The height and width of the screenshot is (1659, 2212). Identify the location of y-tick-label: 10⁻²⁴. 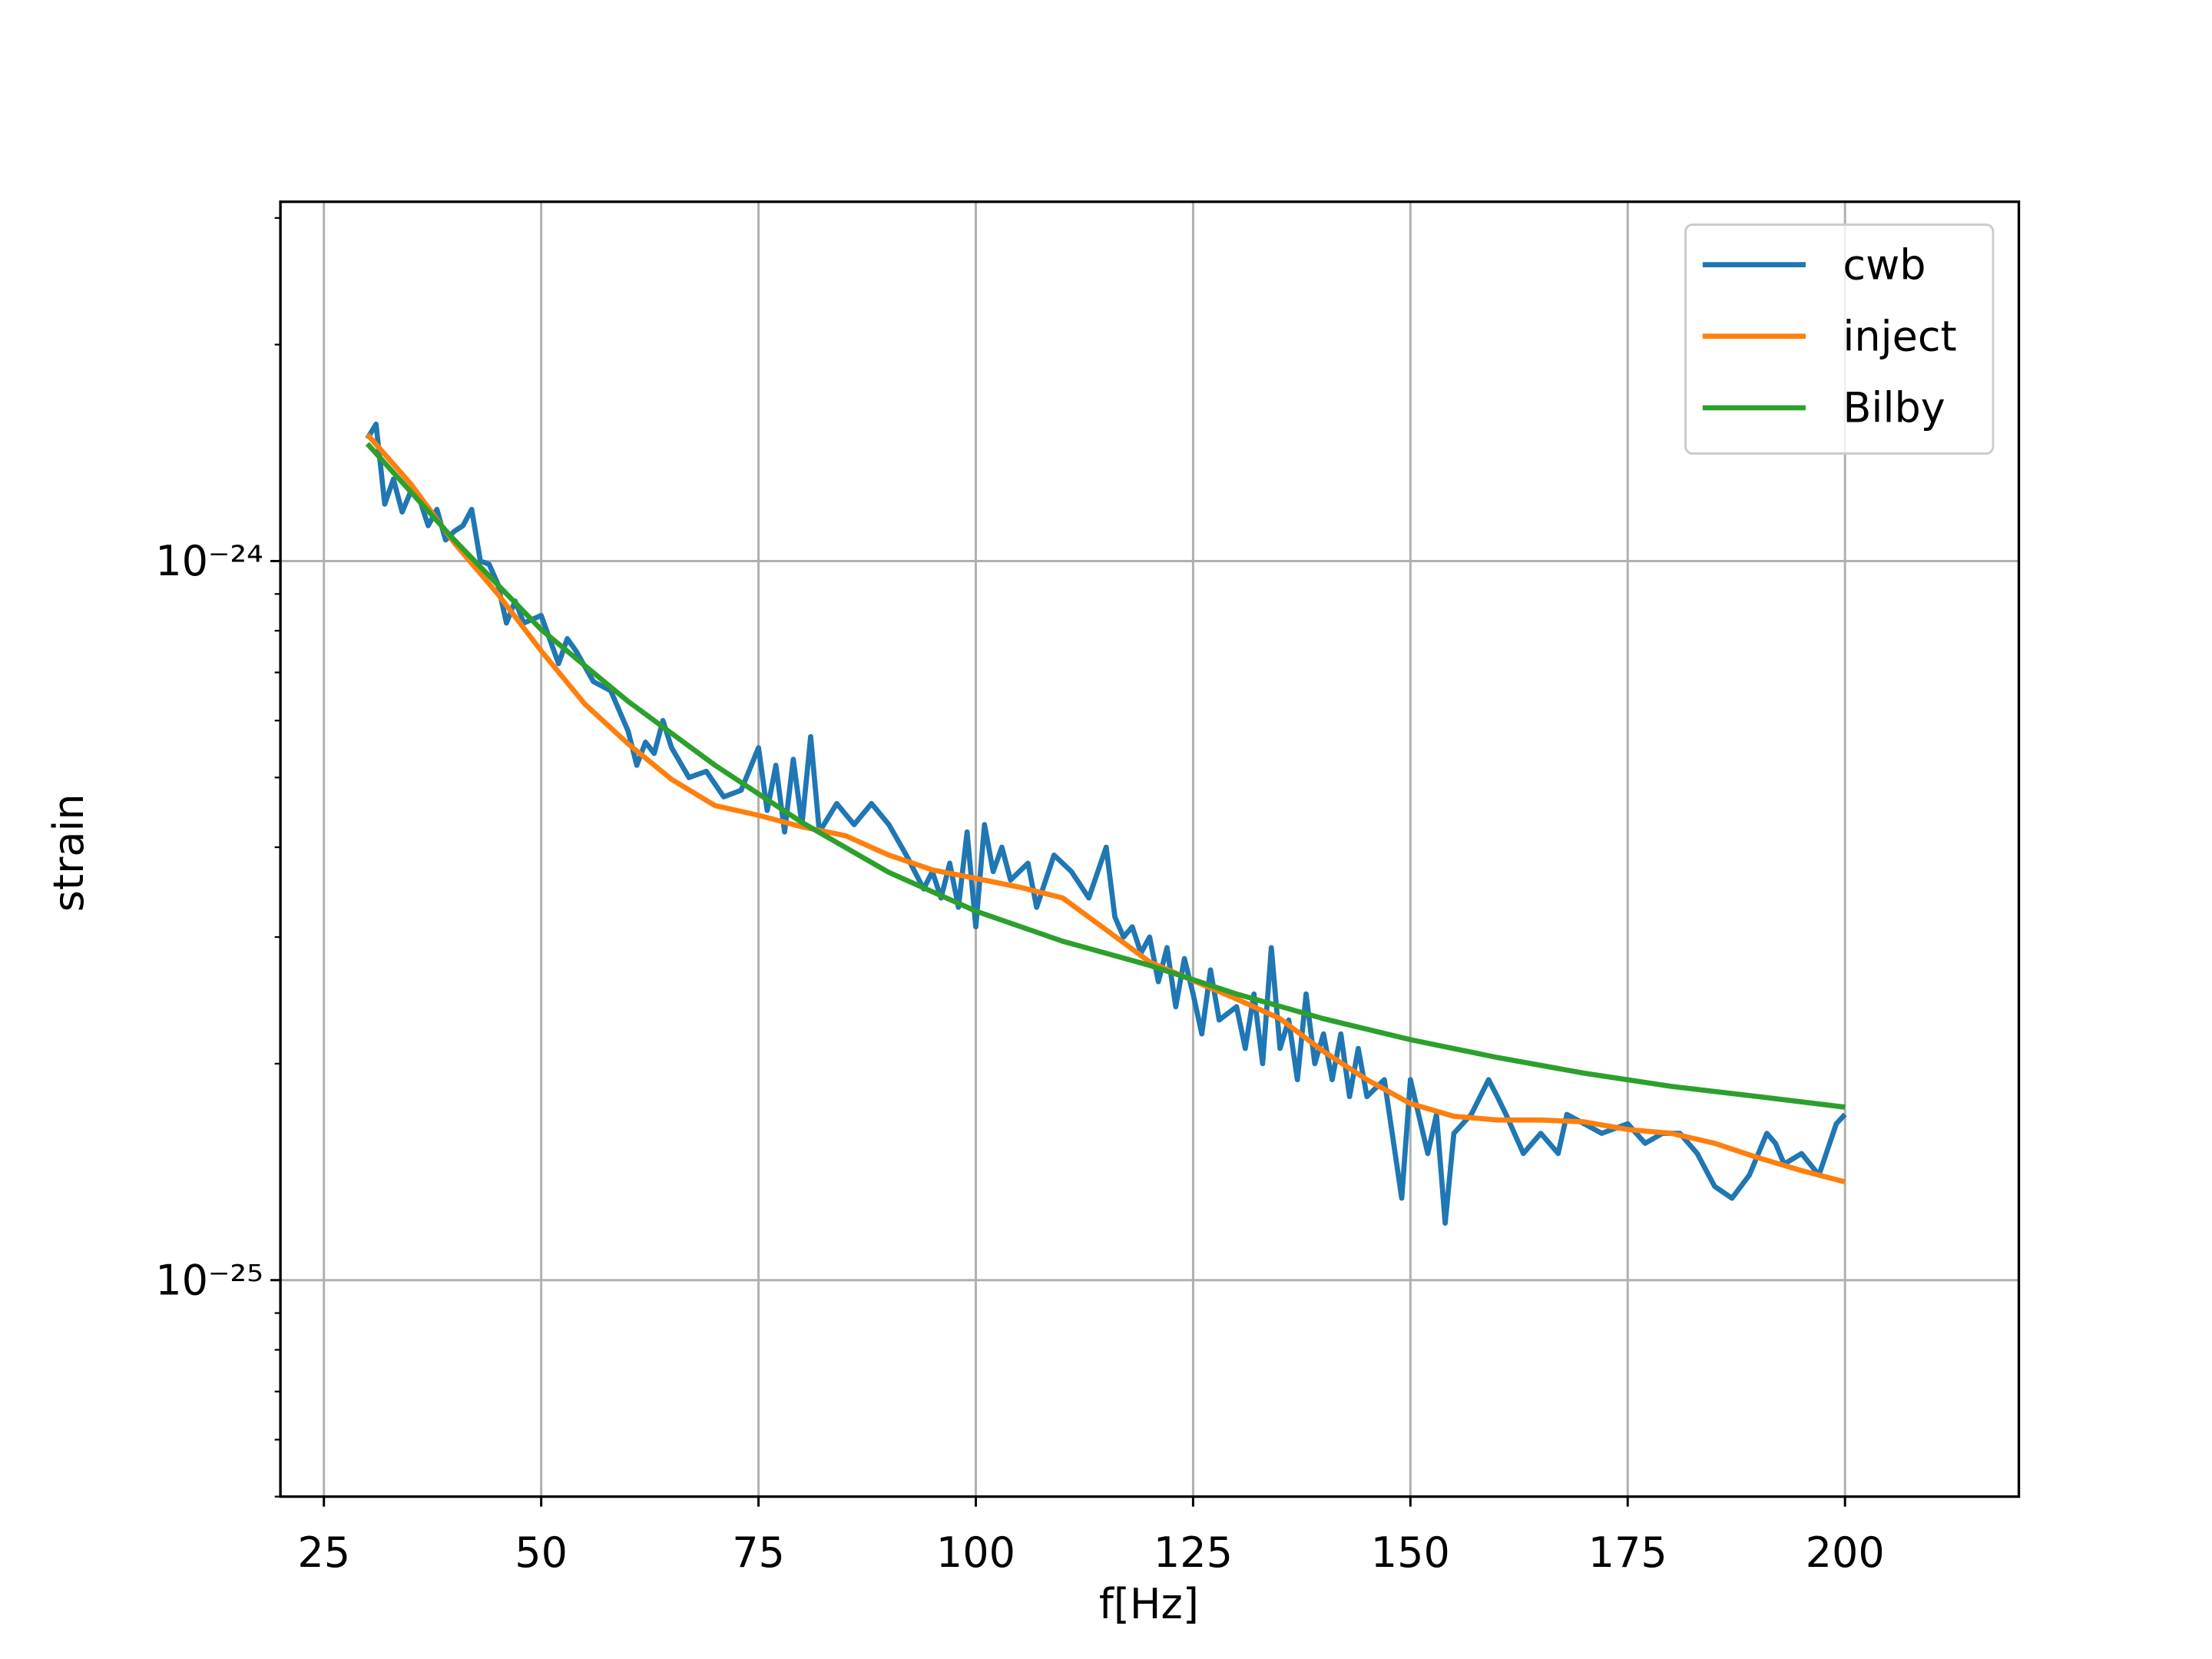
(209, 561).